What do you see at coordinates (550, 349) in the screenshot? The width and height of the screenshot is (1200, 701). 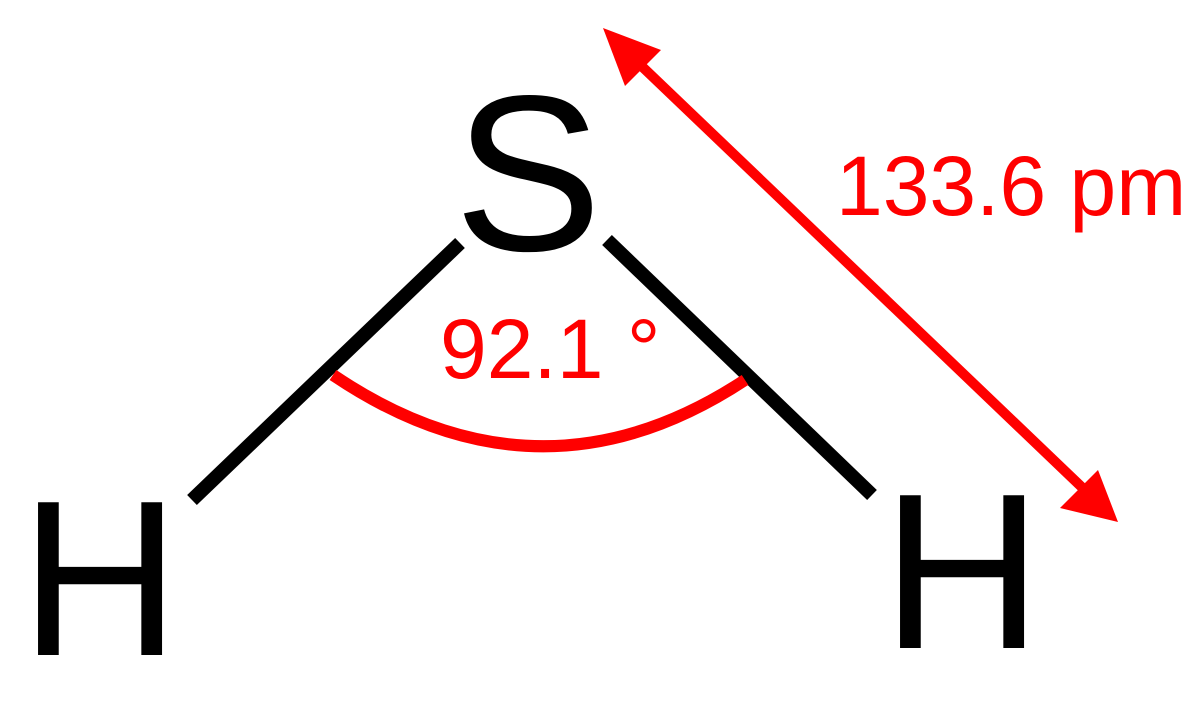 I see `bond-angle-label: 92.1 °` at bounding box center [550, 349].